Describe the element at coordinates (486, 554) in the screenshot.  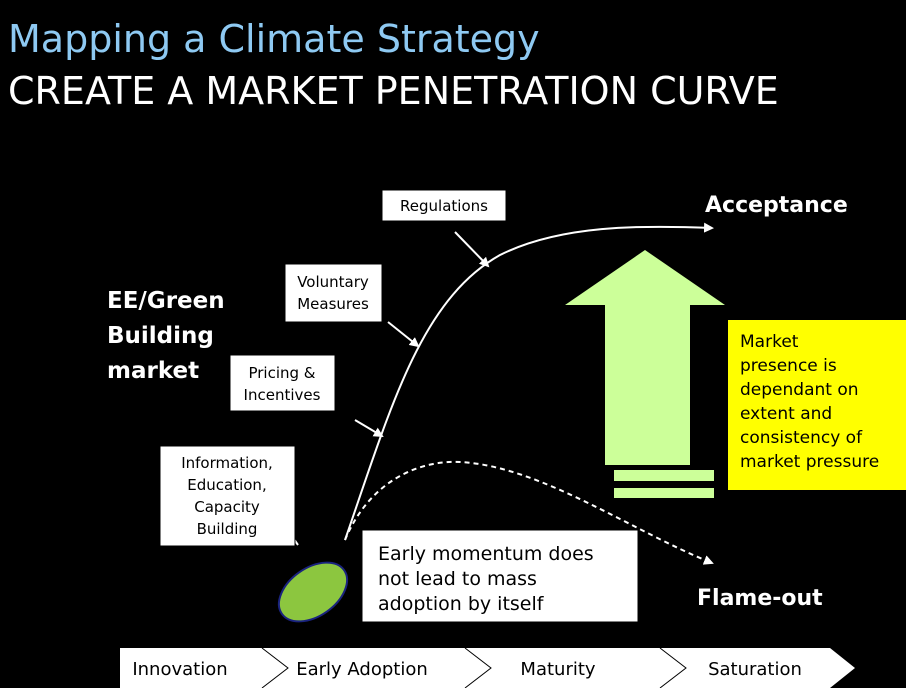
I see `text-line: Early momentum does` at that location.